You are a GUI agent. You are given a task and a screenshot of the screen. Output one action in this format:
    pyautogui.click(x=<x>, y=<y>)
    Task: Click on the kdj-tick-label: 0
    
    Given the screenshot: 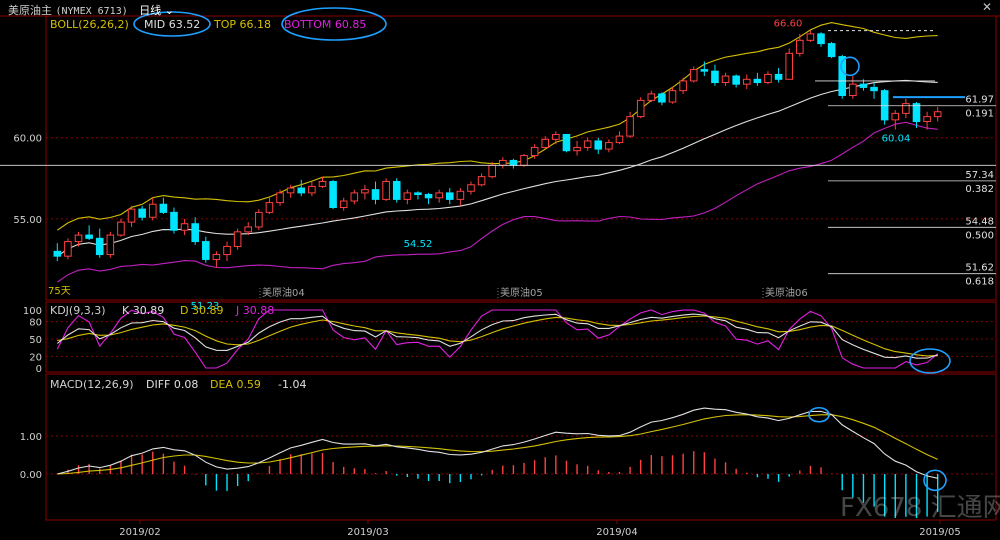 What is the action you would take?
    pyautogui.click(x=39, y=369)
    